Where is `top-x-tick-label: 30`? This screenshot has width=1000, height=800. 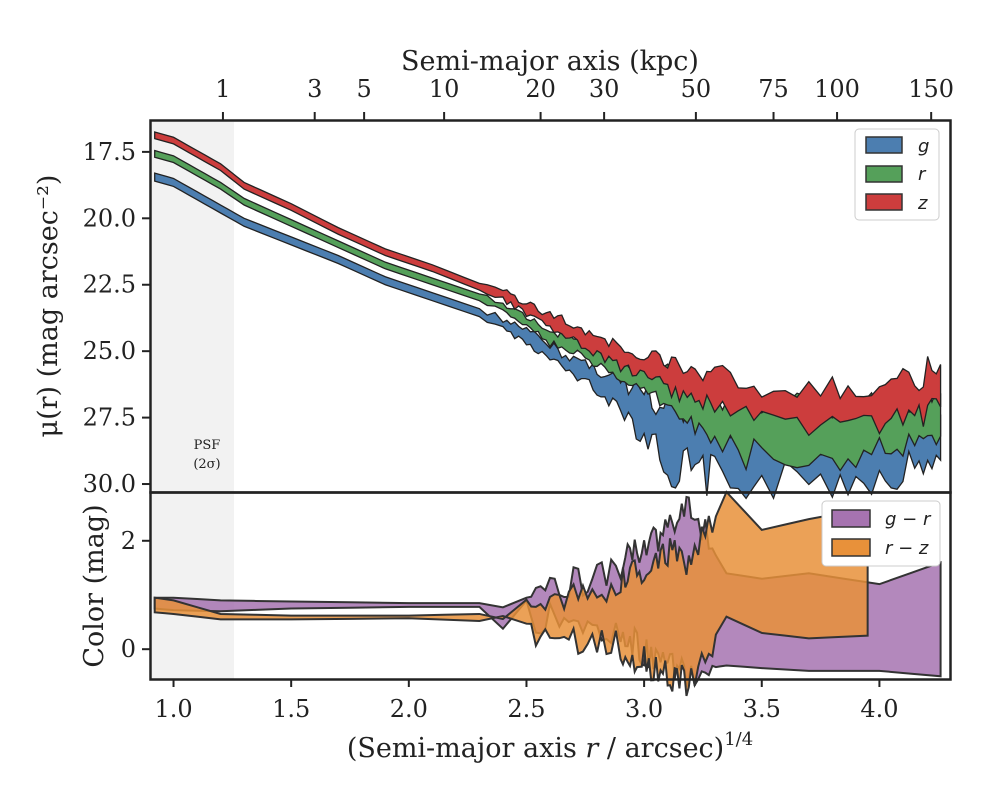
top-x-tick-label: 30 is located at coordinates (604, 89).